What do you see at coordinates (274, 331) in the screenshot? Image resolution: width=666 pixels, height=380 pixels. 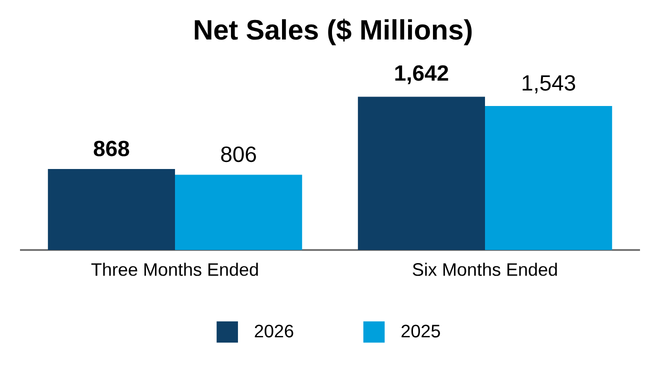 I see `legend-label: 2026` at bounding box center [274, 331].